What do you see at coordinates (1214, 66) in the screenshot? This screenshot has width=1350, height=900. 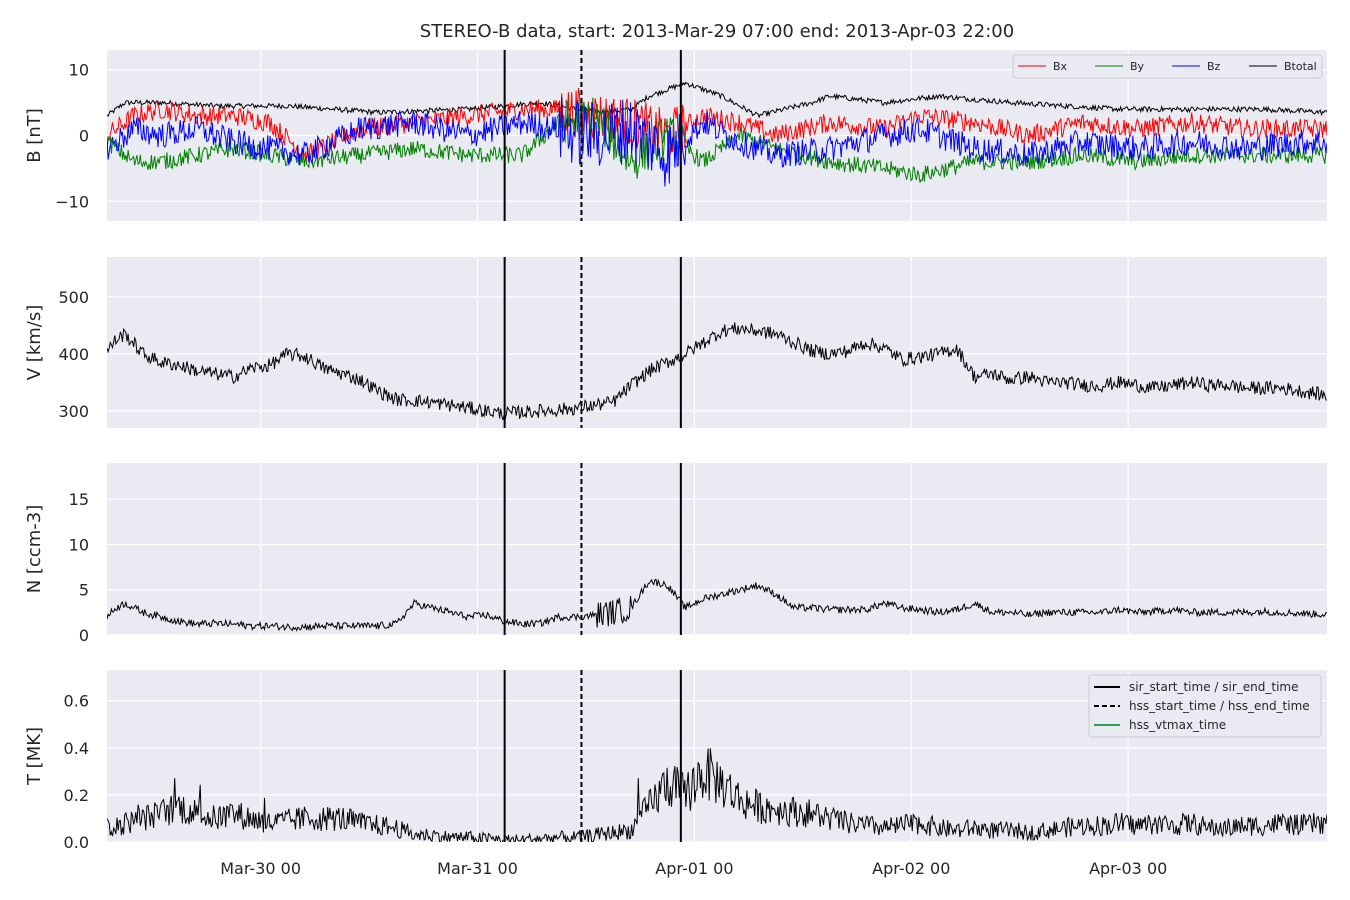 I see `legend-label-bz: Bz` at bounding box center [1214, 66].